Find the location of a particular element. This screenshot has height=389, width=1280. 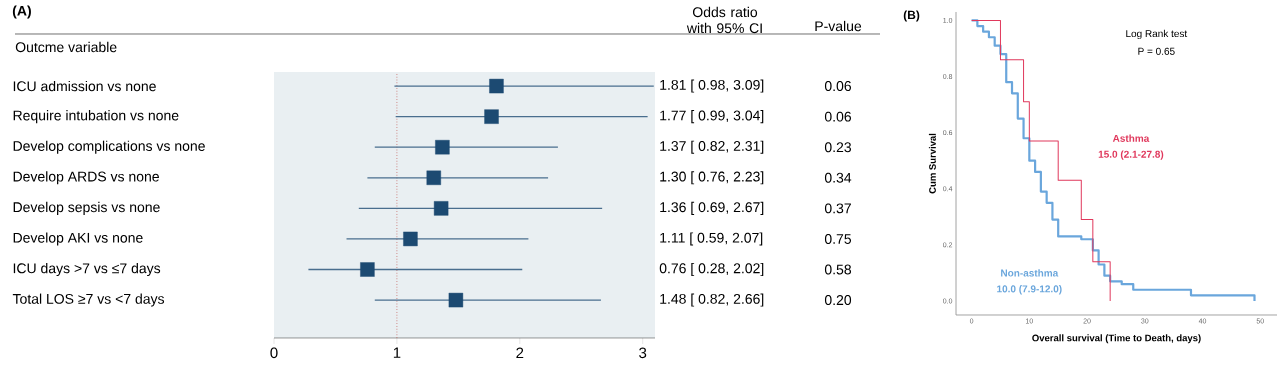

y-tick-label: Total LOS ≥7 vs <7 days is located at coordinates (88, 300).